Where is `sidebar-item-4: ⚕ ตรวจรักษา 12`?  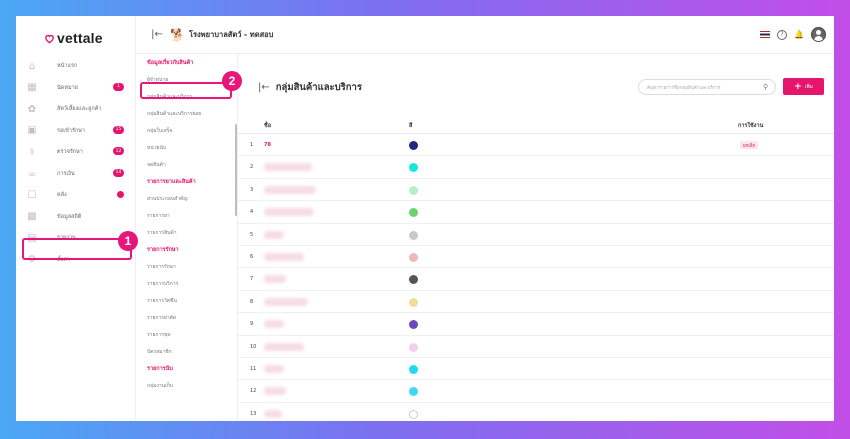
sidebar-item-4: ⚕ ตรวจรักษา 12 is located at coordinates (76, 152).